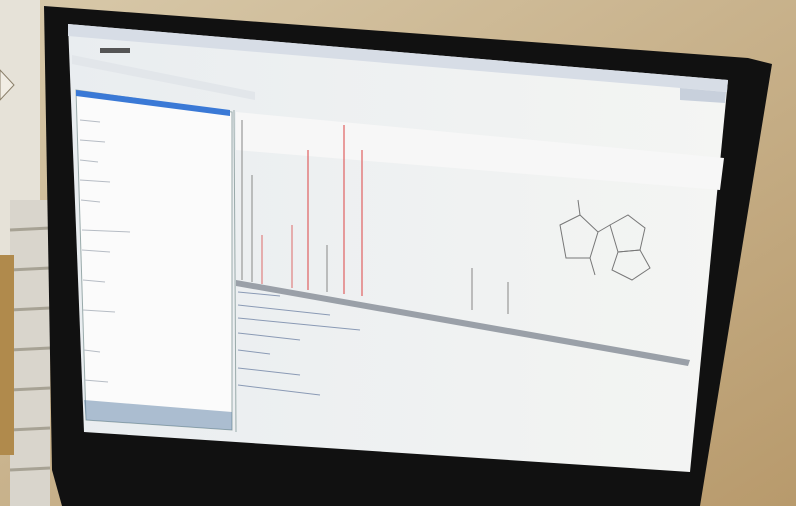  I want to click on spectrum-peaks, so click(375, 217).